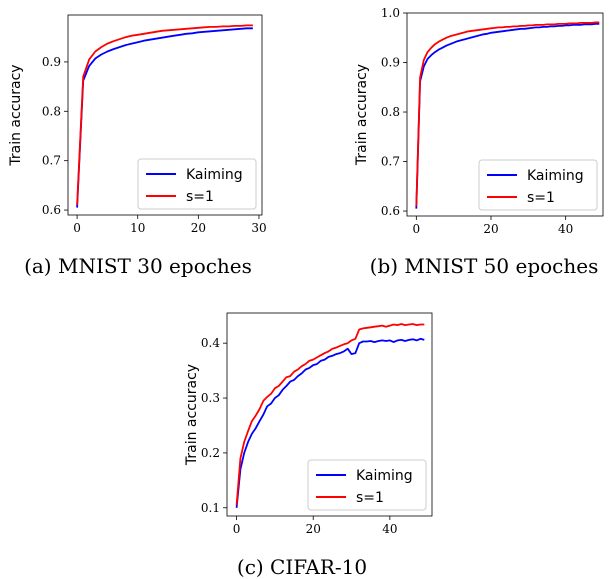 The height and width of the screenshot is (579, 610). Describe the element at coordinates (210, 453) in the screenshot. I see `y-tick-label: 0.2` at that location.